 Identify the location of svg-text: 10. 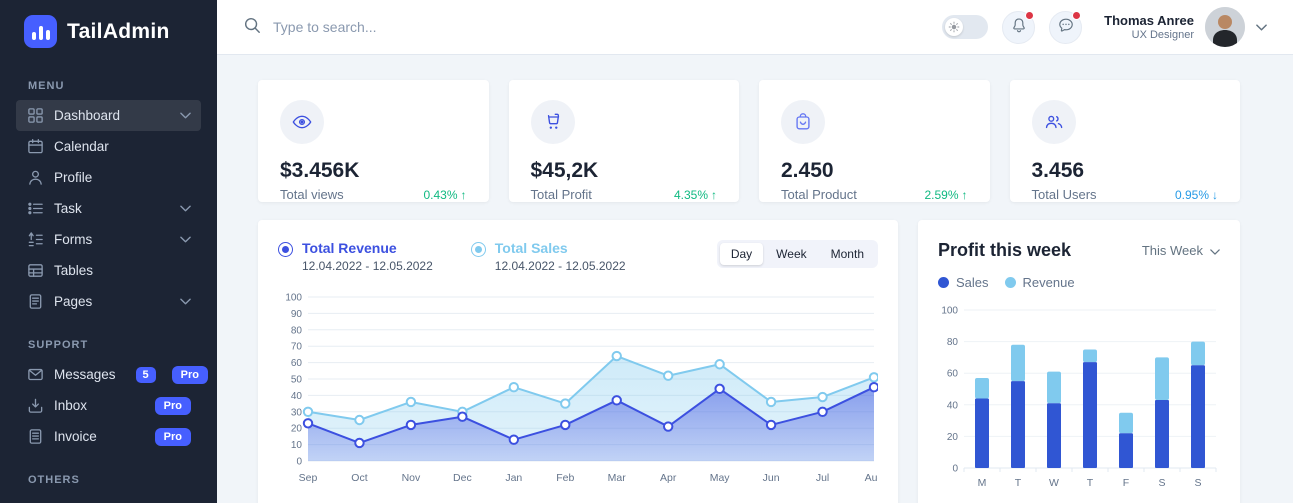
(297, 445).